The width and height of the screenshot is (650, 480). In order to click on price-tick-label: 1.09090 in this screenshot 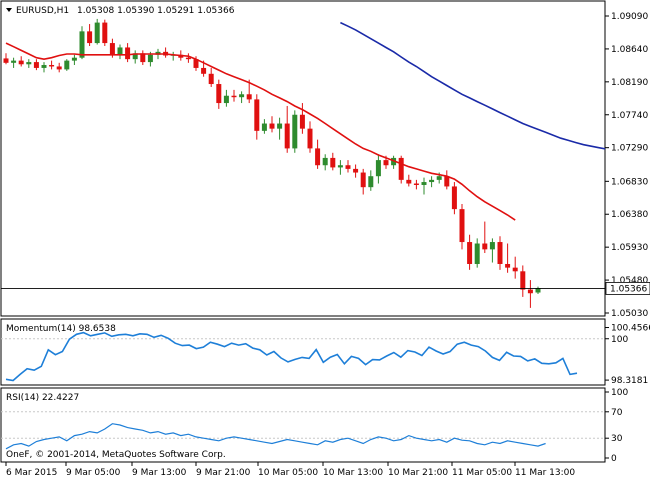, I will do `click(629, 17)`.